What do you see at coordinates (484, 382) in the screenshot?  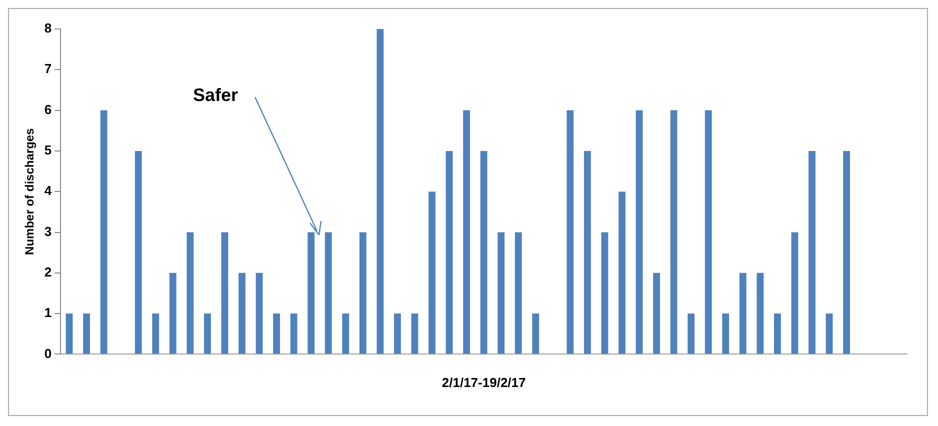 I see `x-axis-title: 2/1/17-19/2/17` at bounding box center [484, 382].